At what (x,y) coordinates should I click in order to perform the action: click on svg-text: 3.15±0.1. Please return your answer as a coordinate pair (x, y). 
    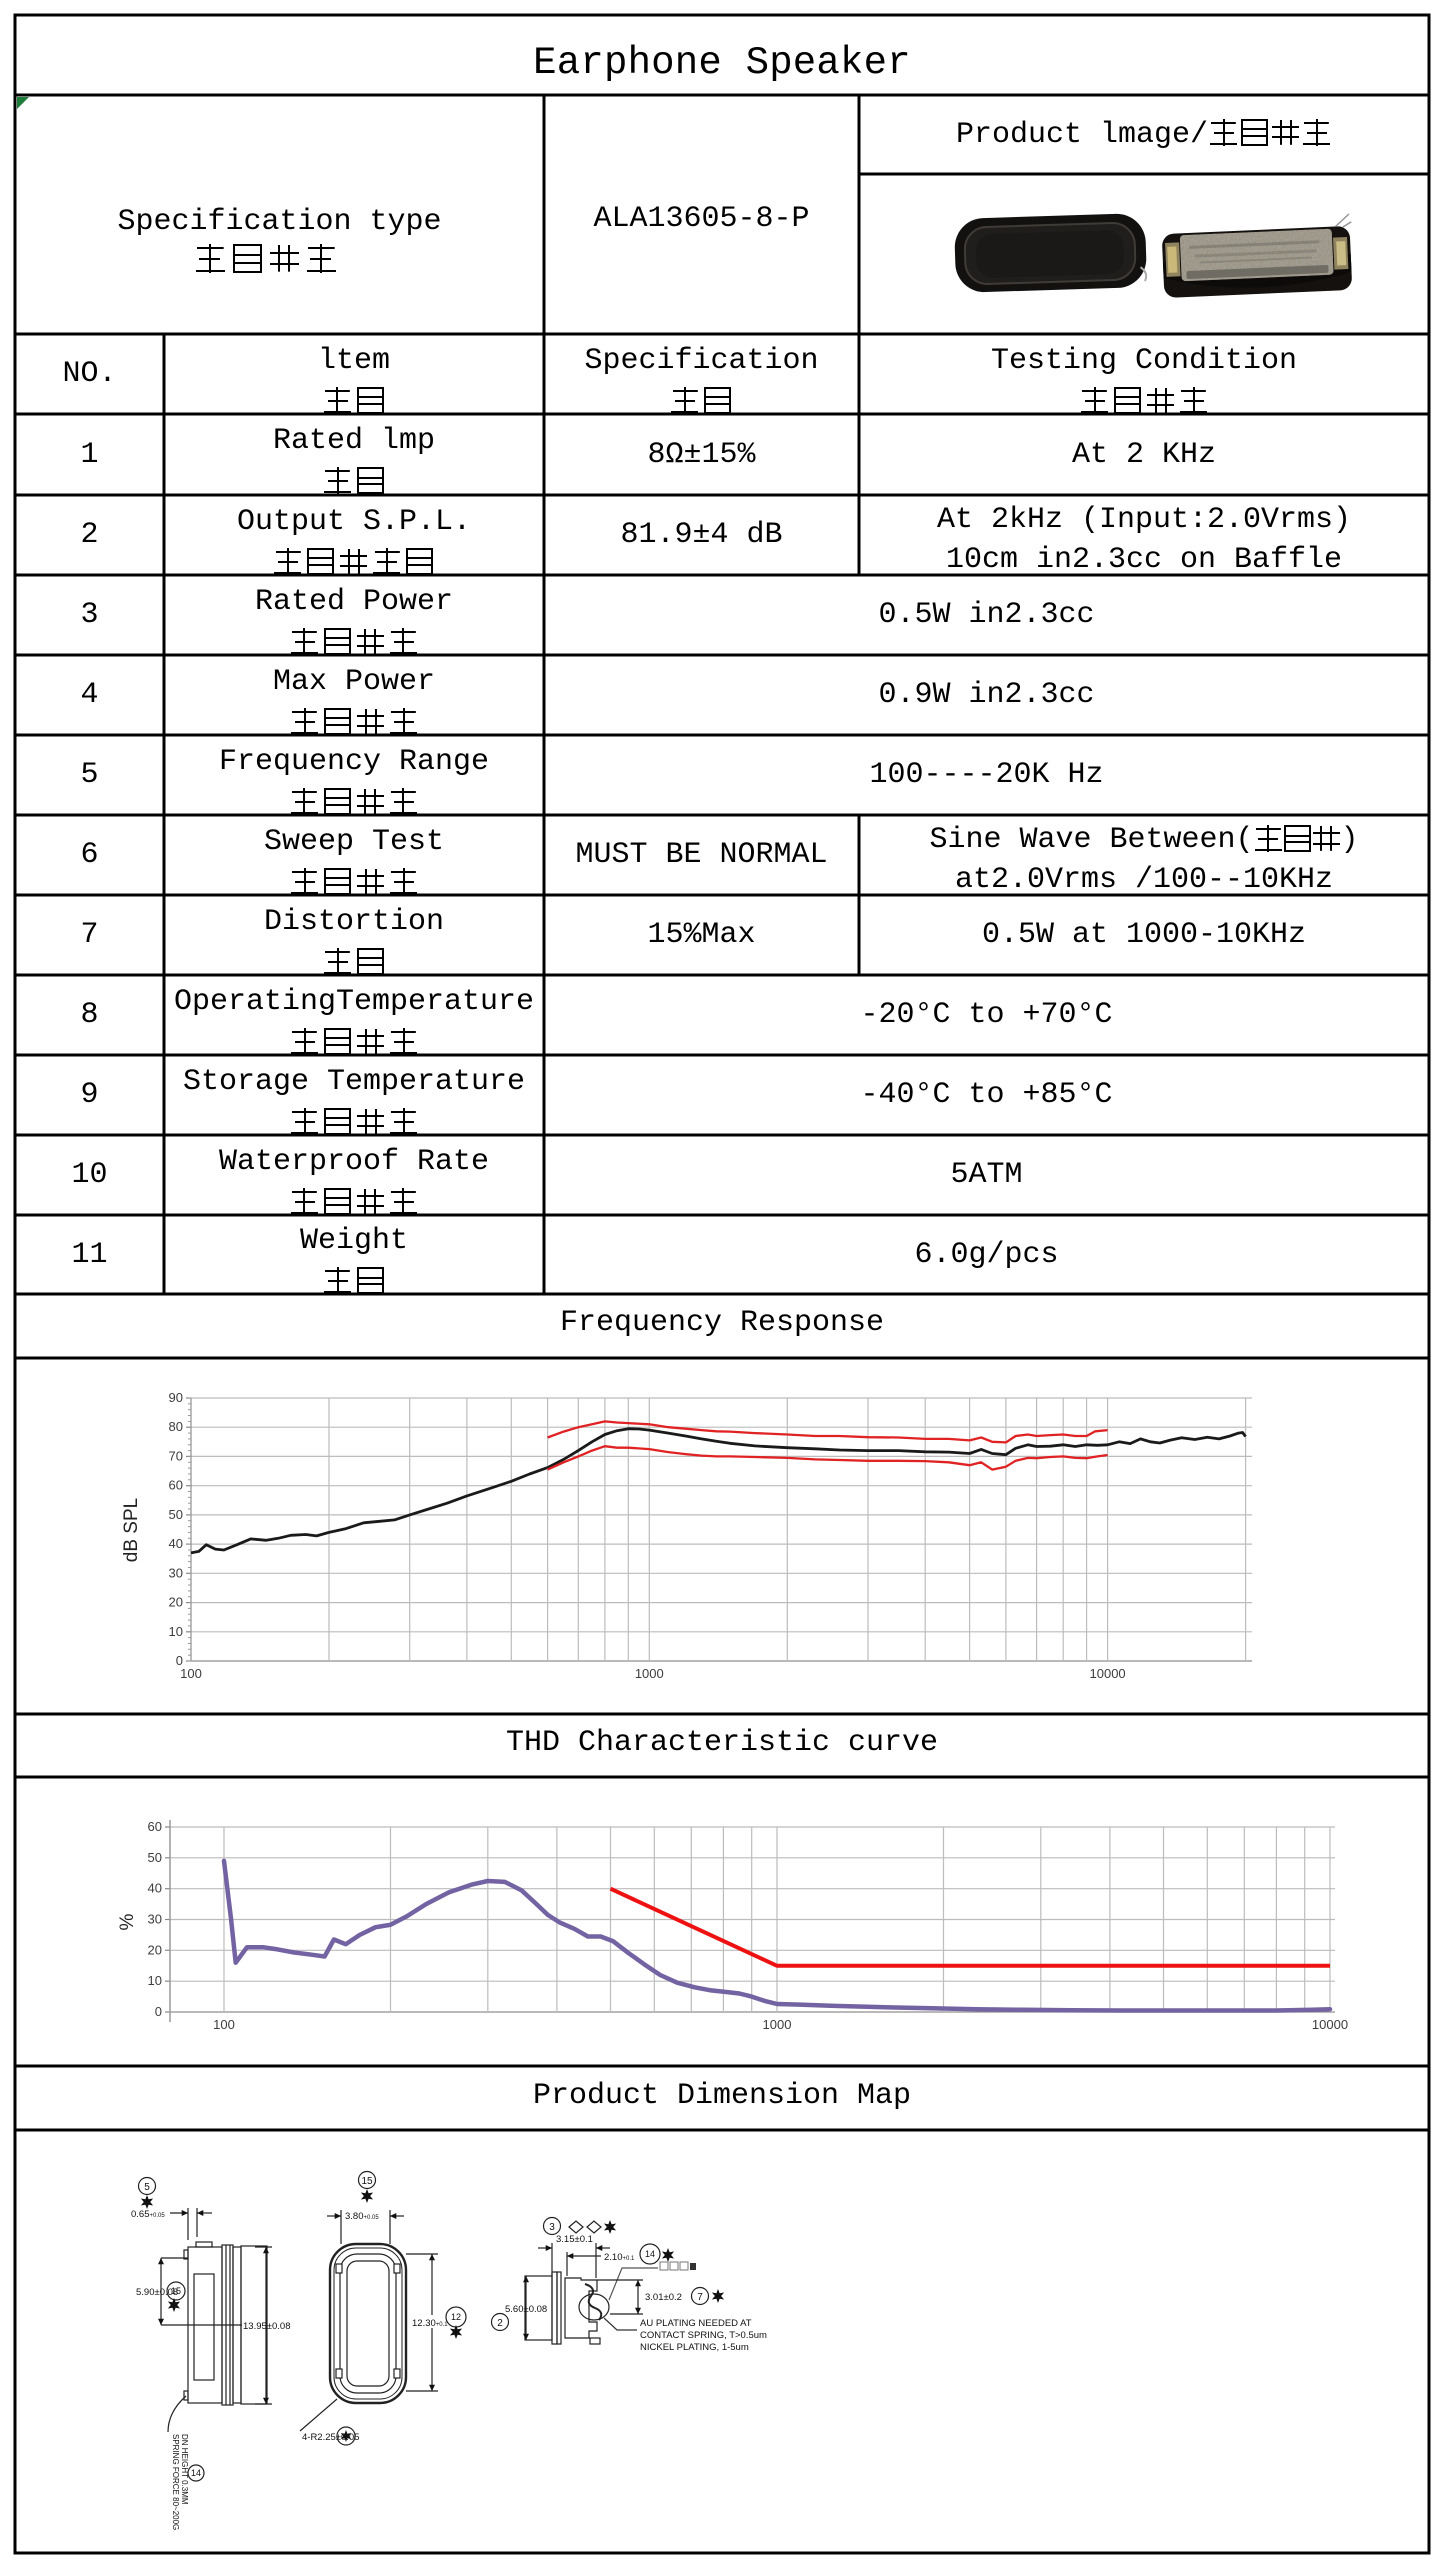
    Looking at the image, I should click on (574, 2239).